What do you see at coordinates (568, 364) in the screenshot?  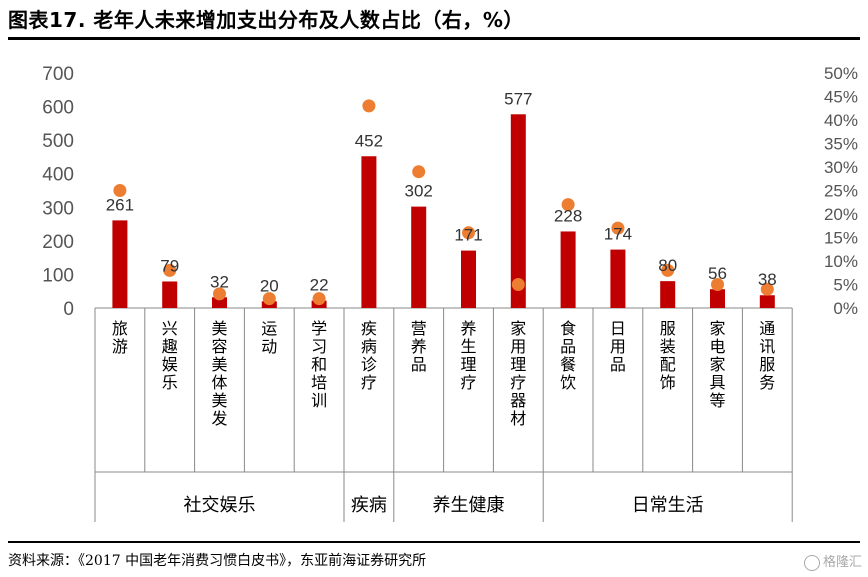 I see `category-char: 餐` at bounding box center [568, 364].